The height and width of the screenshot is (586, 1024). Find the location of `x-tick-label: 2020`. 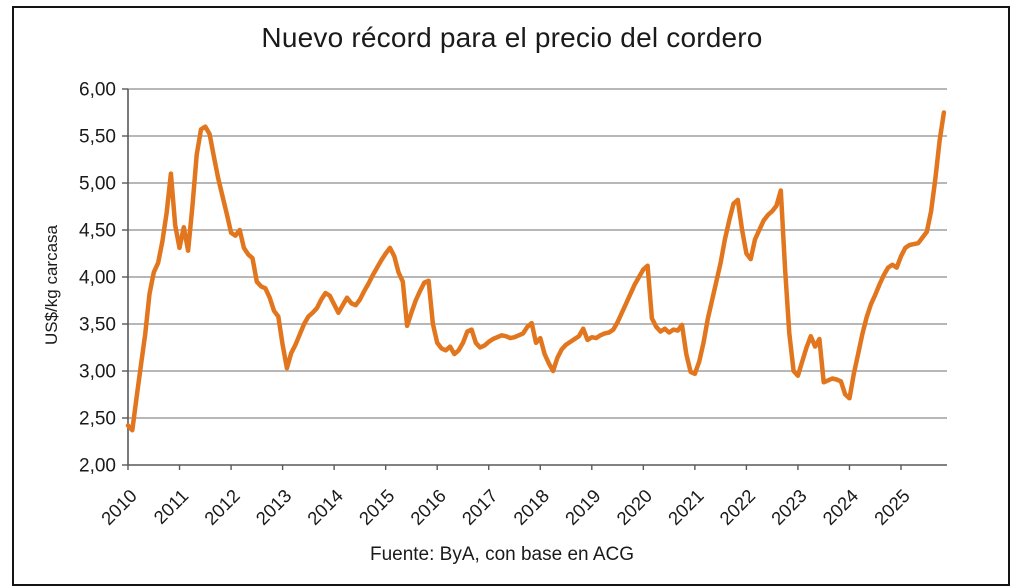

x-tick-label: 2020 is located at coordinates (634, 507).